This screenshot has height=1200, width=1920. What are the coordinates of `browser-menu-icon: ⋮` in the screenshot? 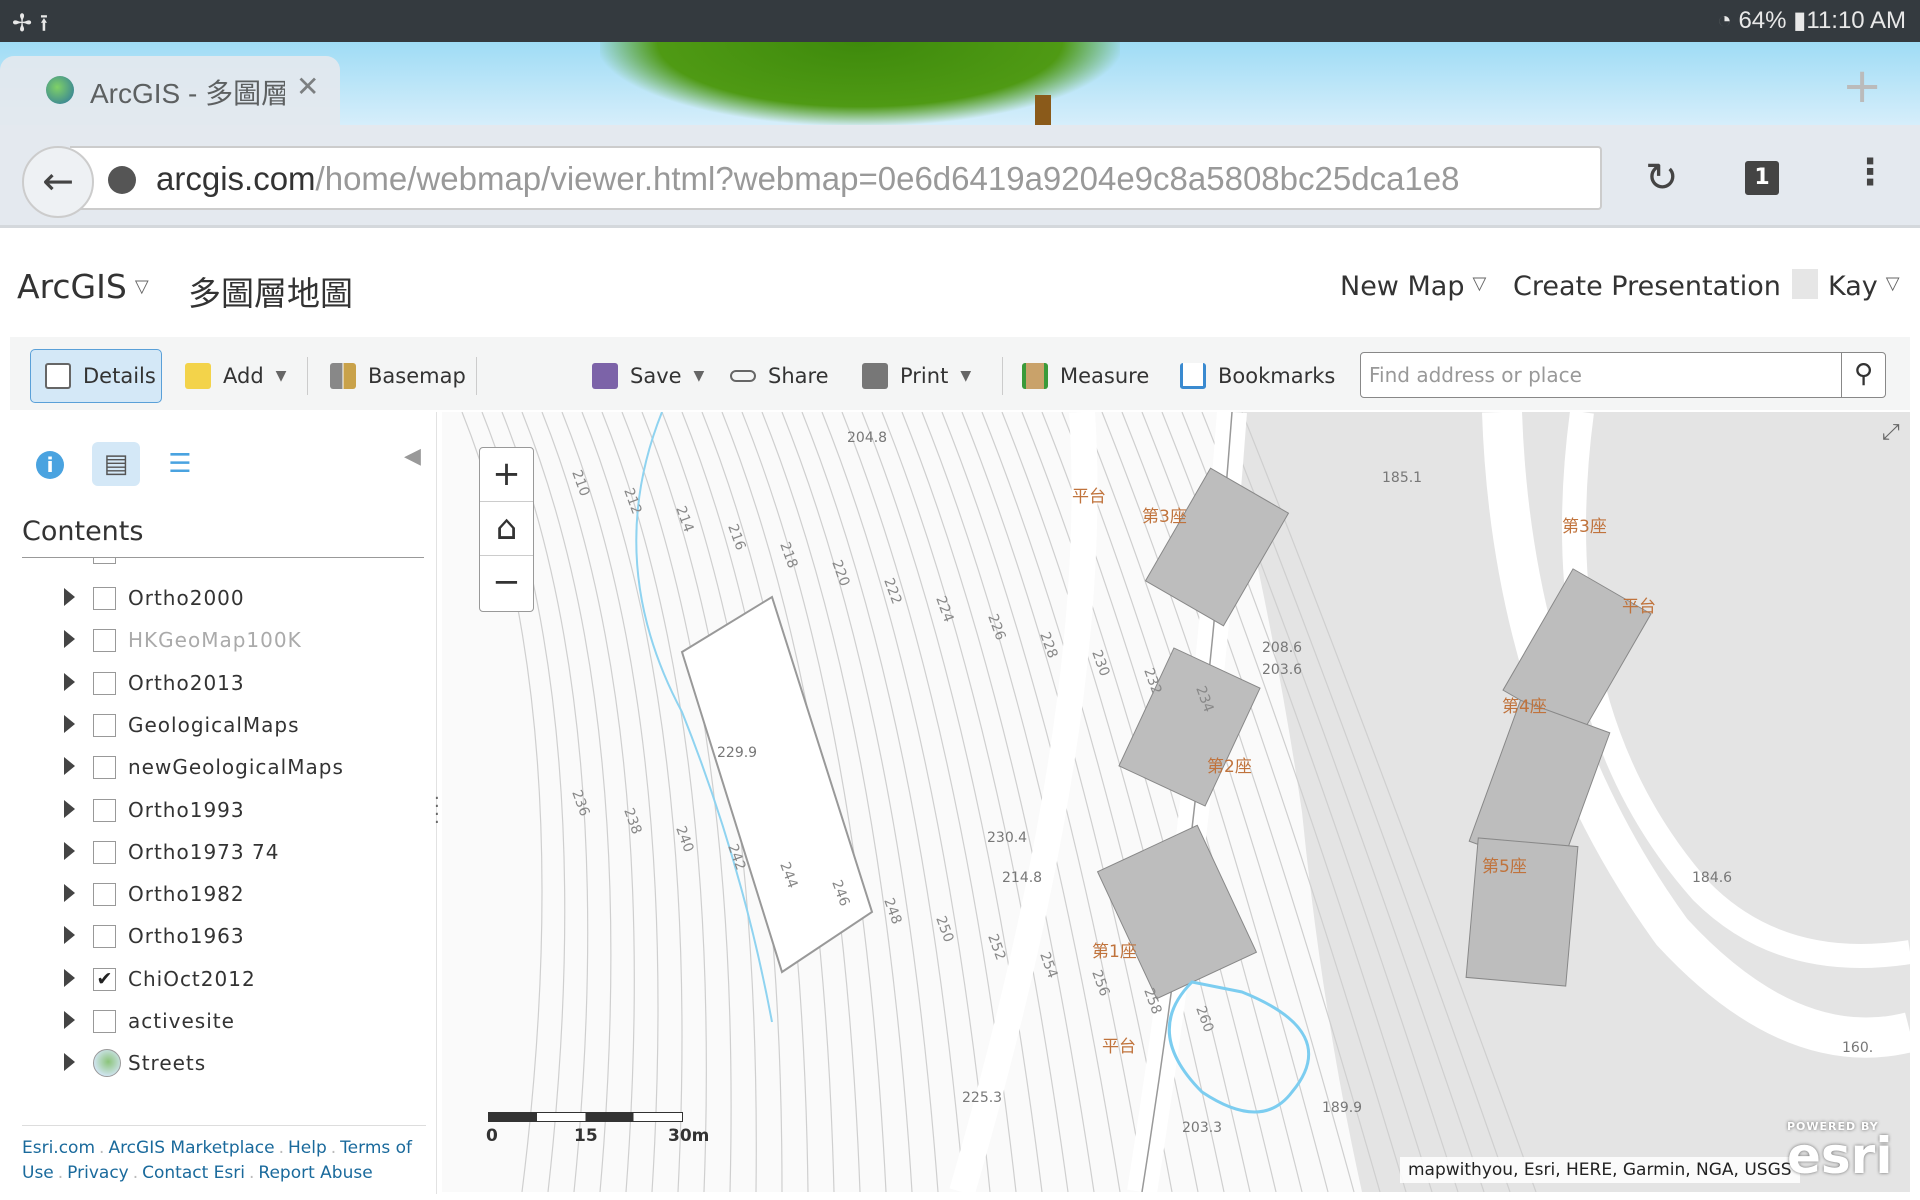 It's located at (1870, 172).